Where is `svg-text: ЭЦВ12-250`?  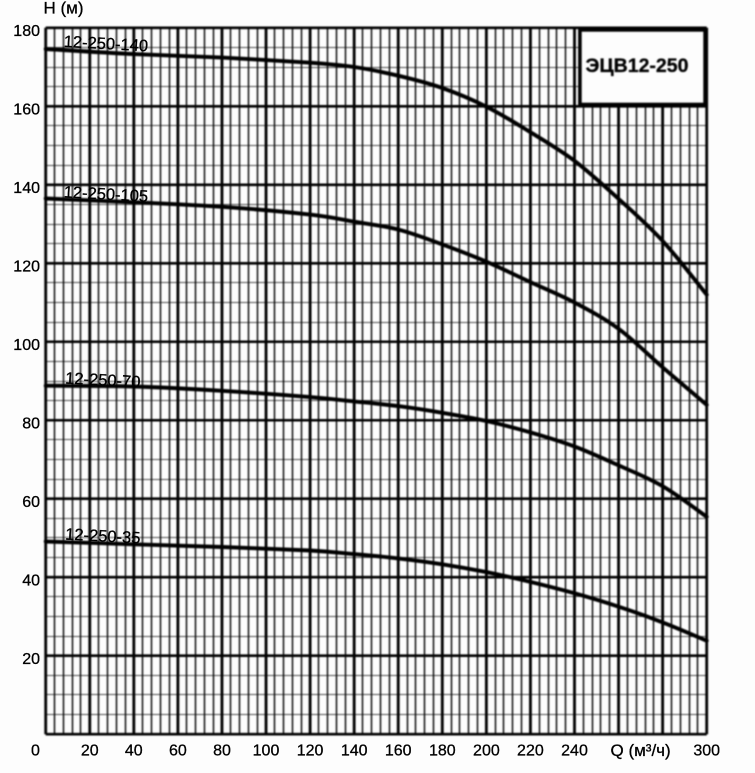
svg-text: ЭЦВ12-250 is located at coordinates (637, 66).